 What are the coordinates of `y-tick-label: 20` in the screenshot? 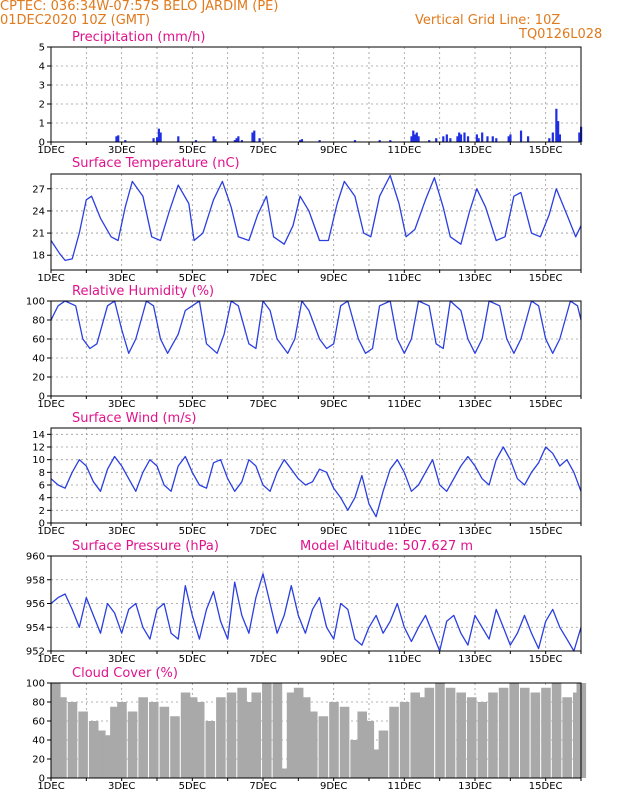 It's located at (38, 760).